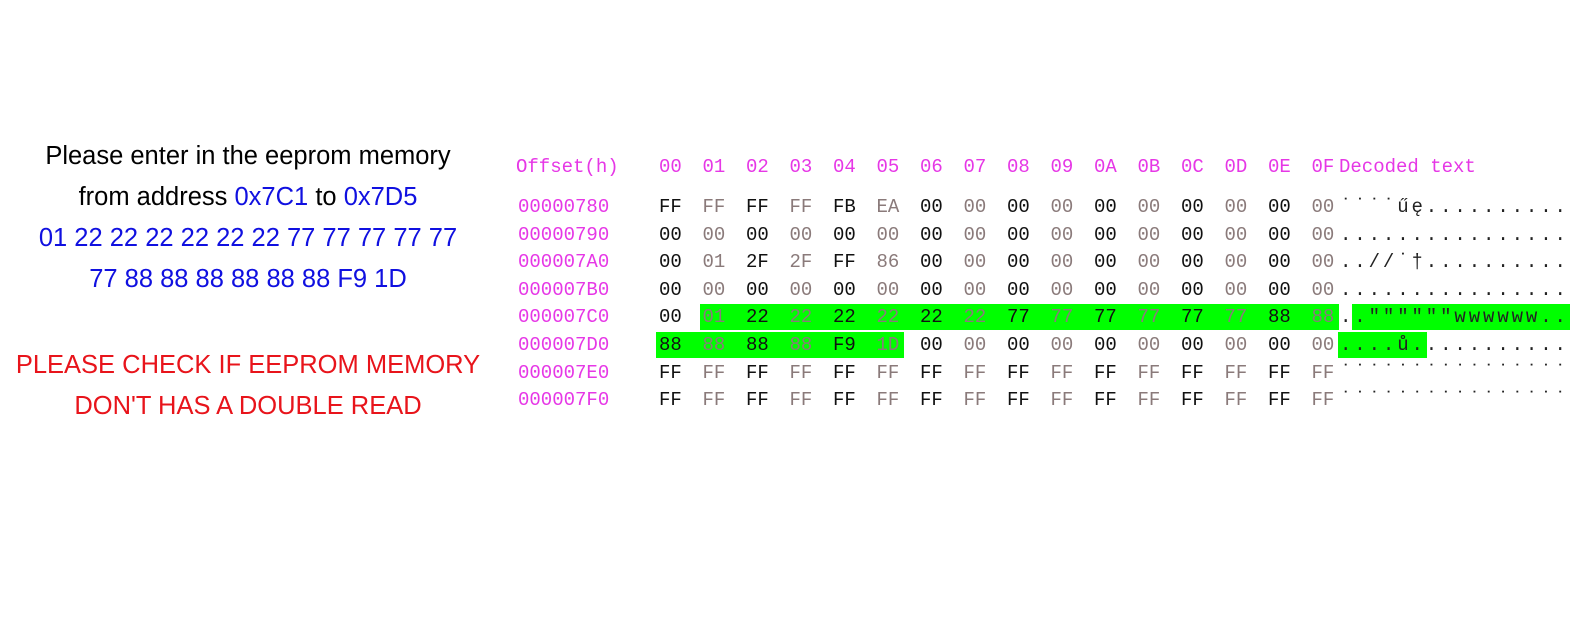 The width and height of the screenshot is (1586, 627). Describe the element at coordinates (844, 207) in the screenshot. I see `hex-byte: FB` at that location.